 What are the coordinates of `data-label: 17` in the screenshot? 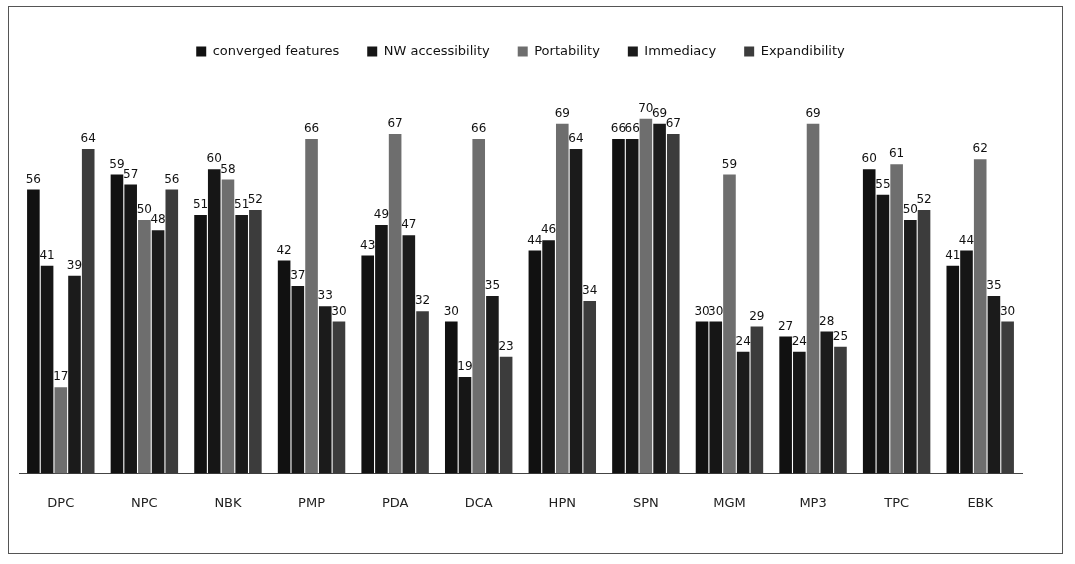 It's located at (61, 376).